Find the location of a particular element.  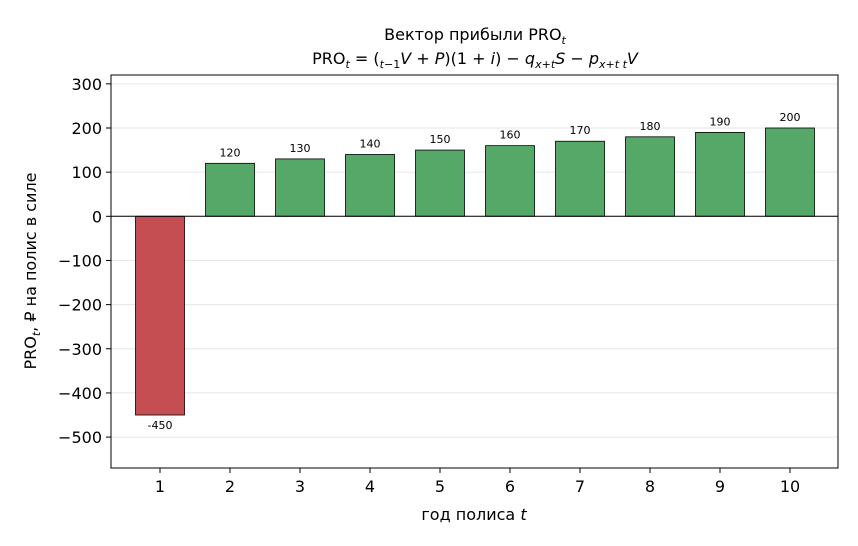

data-label-8: 180 is located at coordinates (650, 126).